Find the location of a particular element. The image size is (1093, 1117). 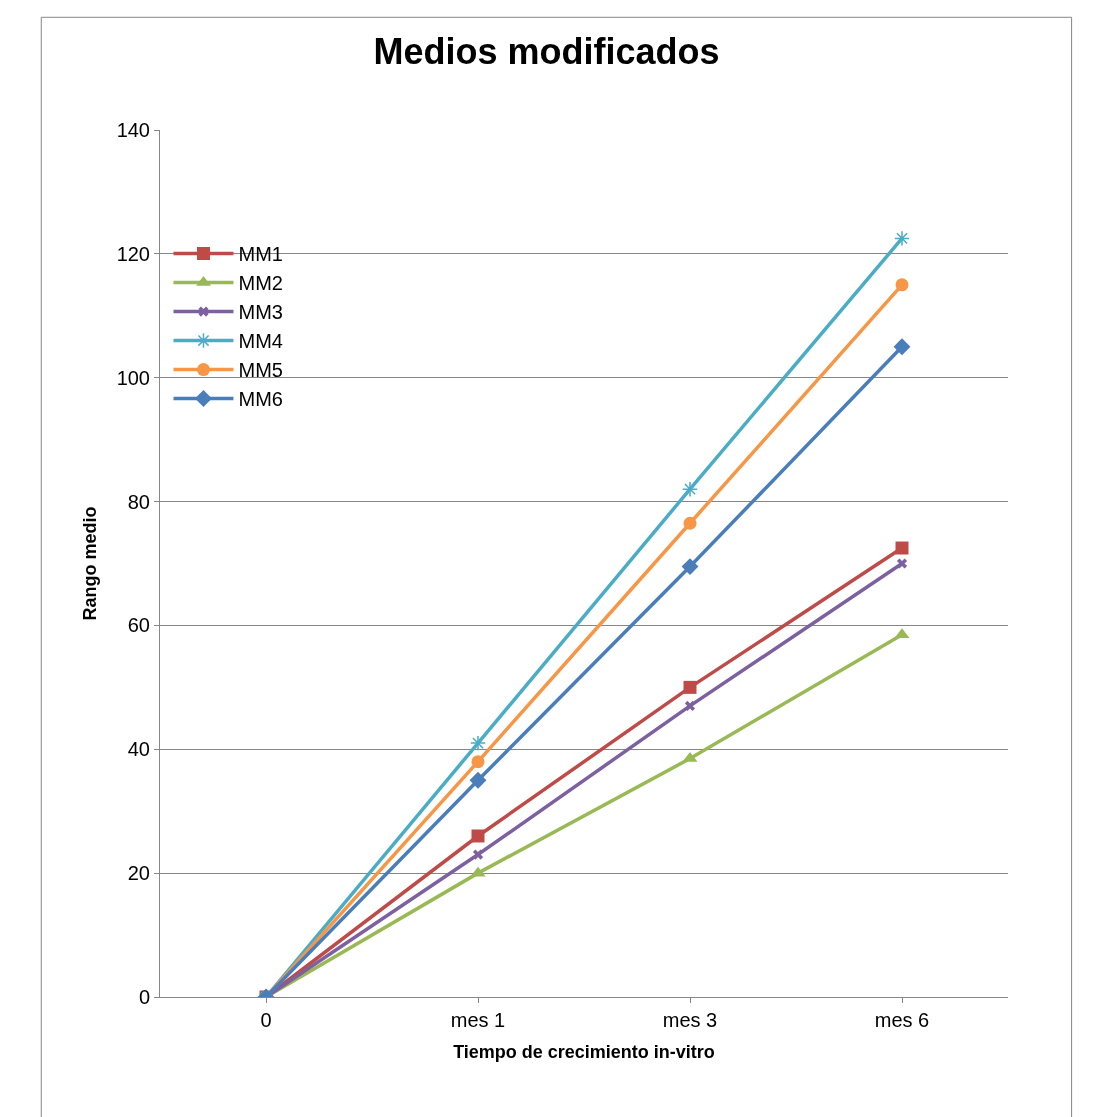

legend-label: MM6 is located at coordinates (260, 399).